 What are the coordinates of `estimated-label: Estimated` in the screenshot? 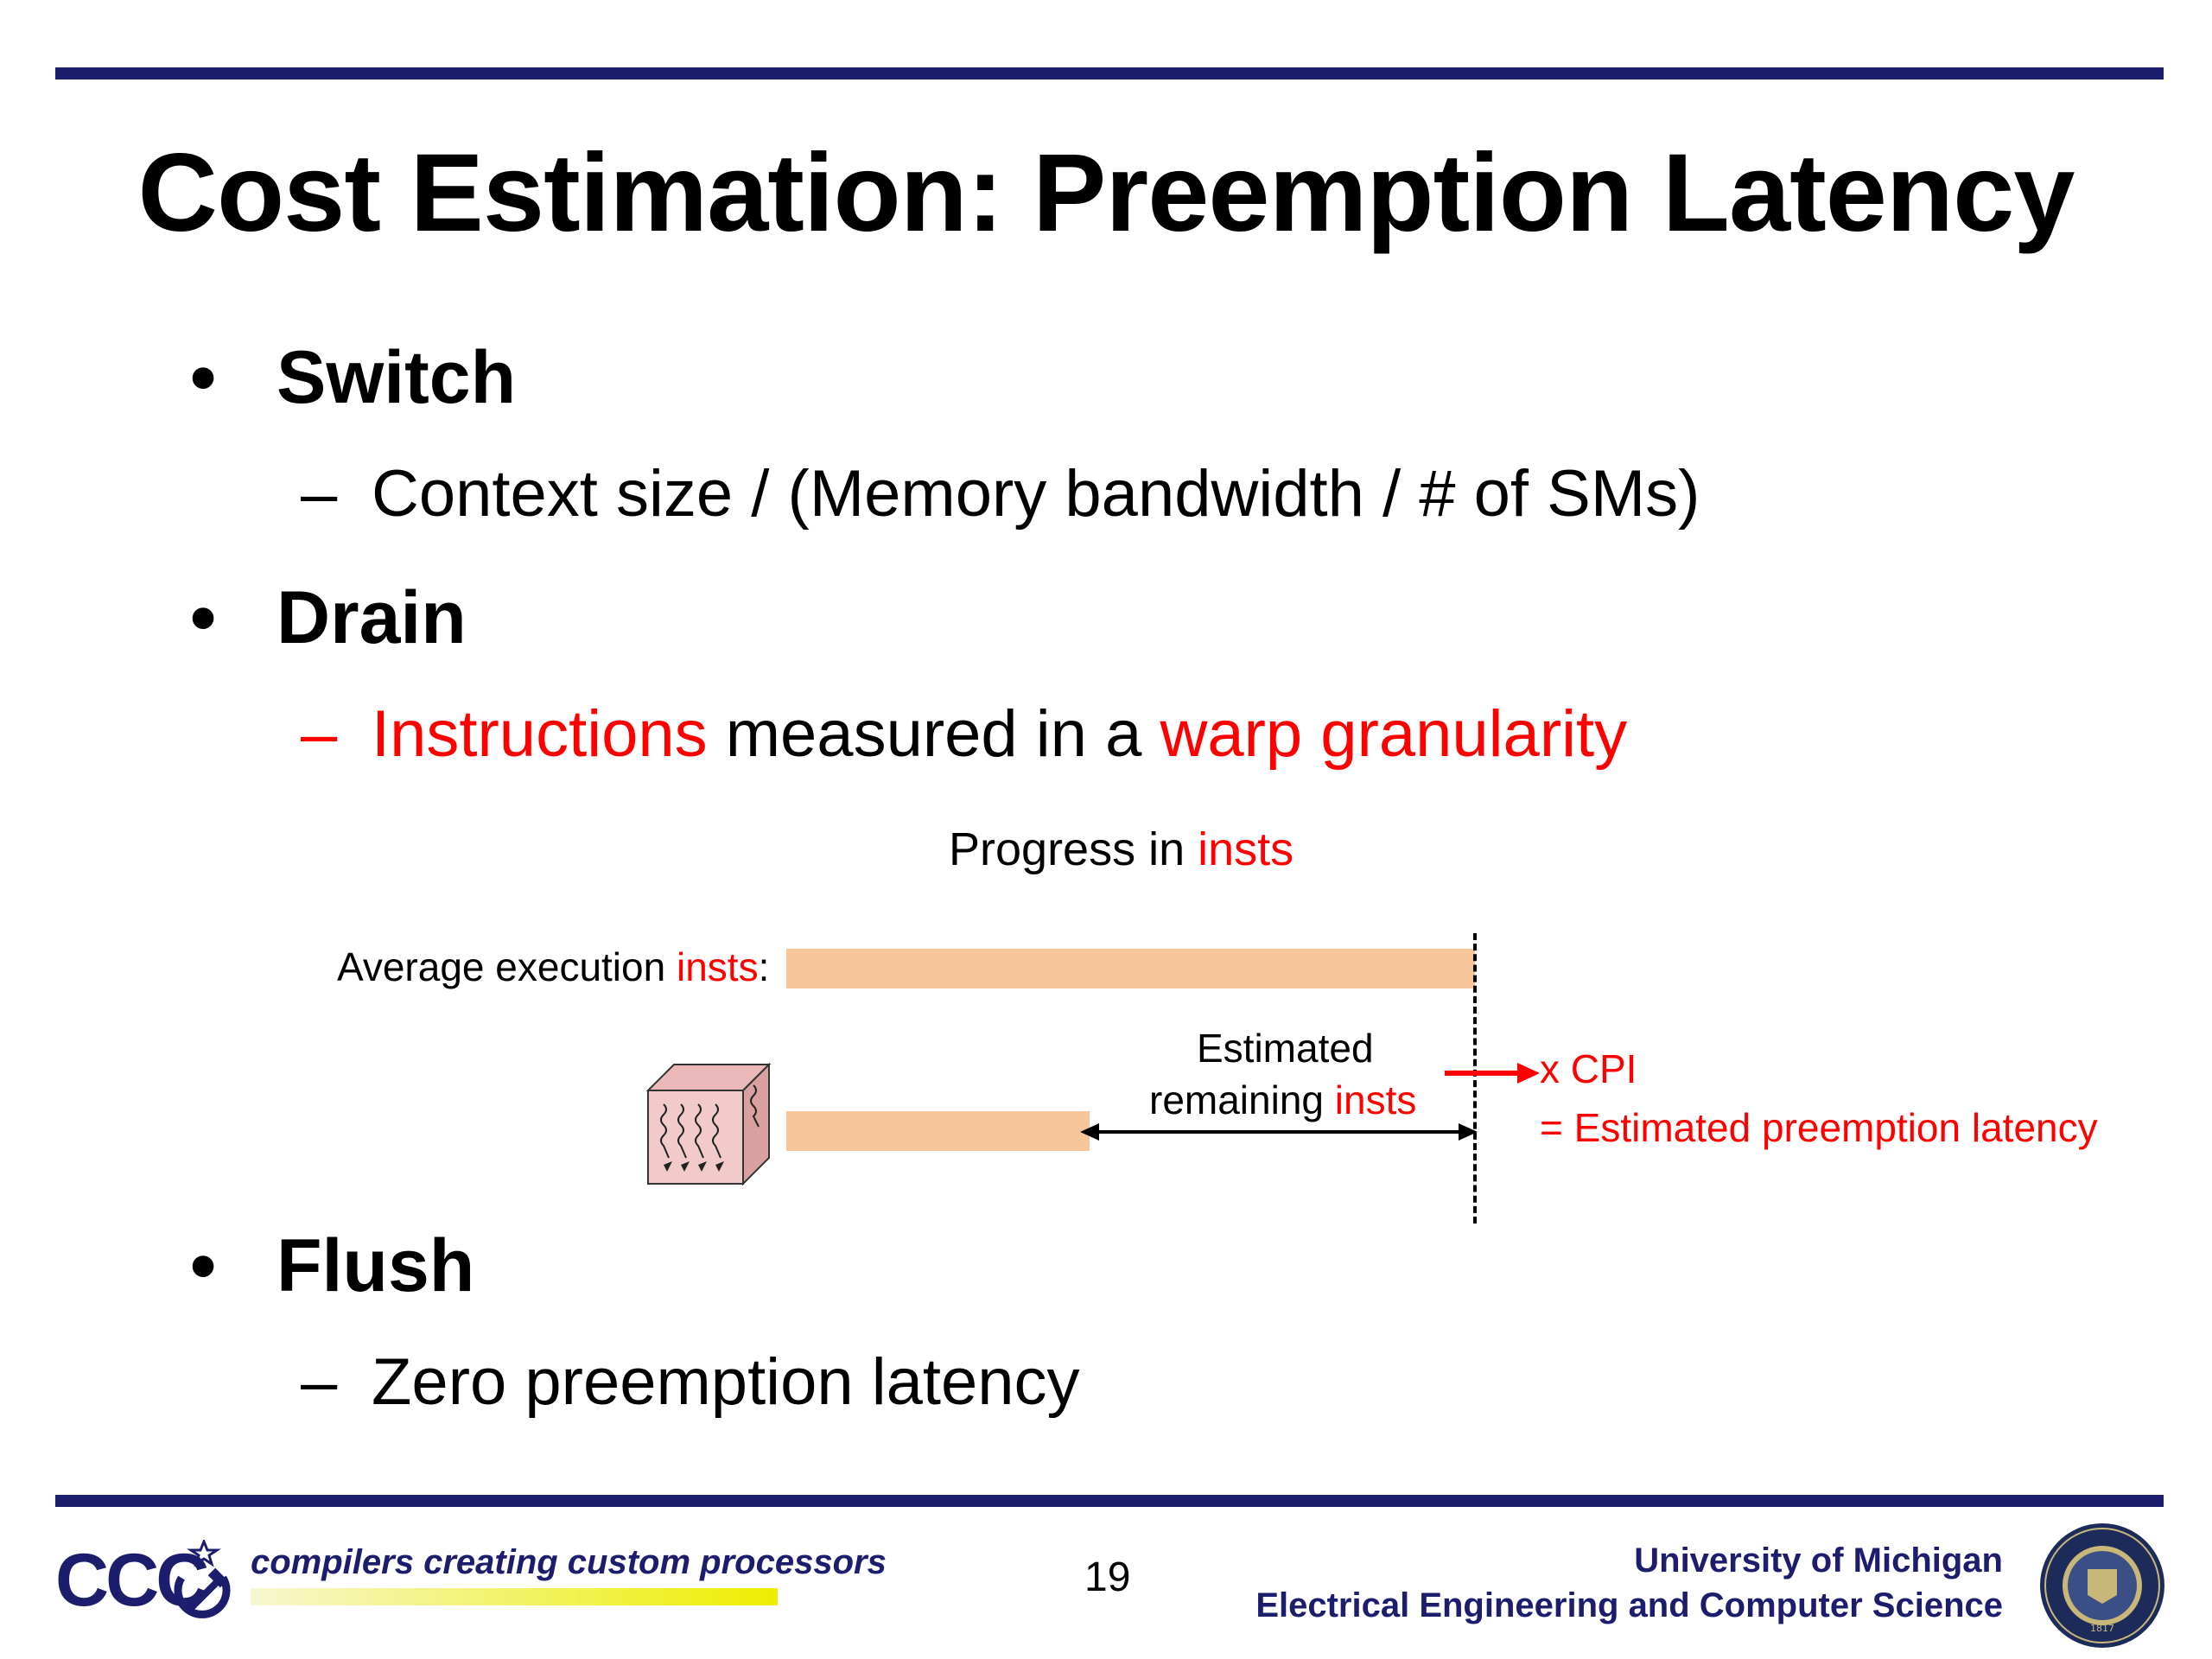 It's located at (1285, 1048).